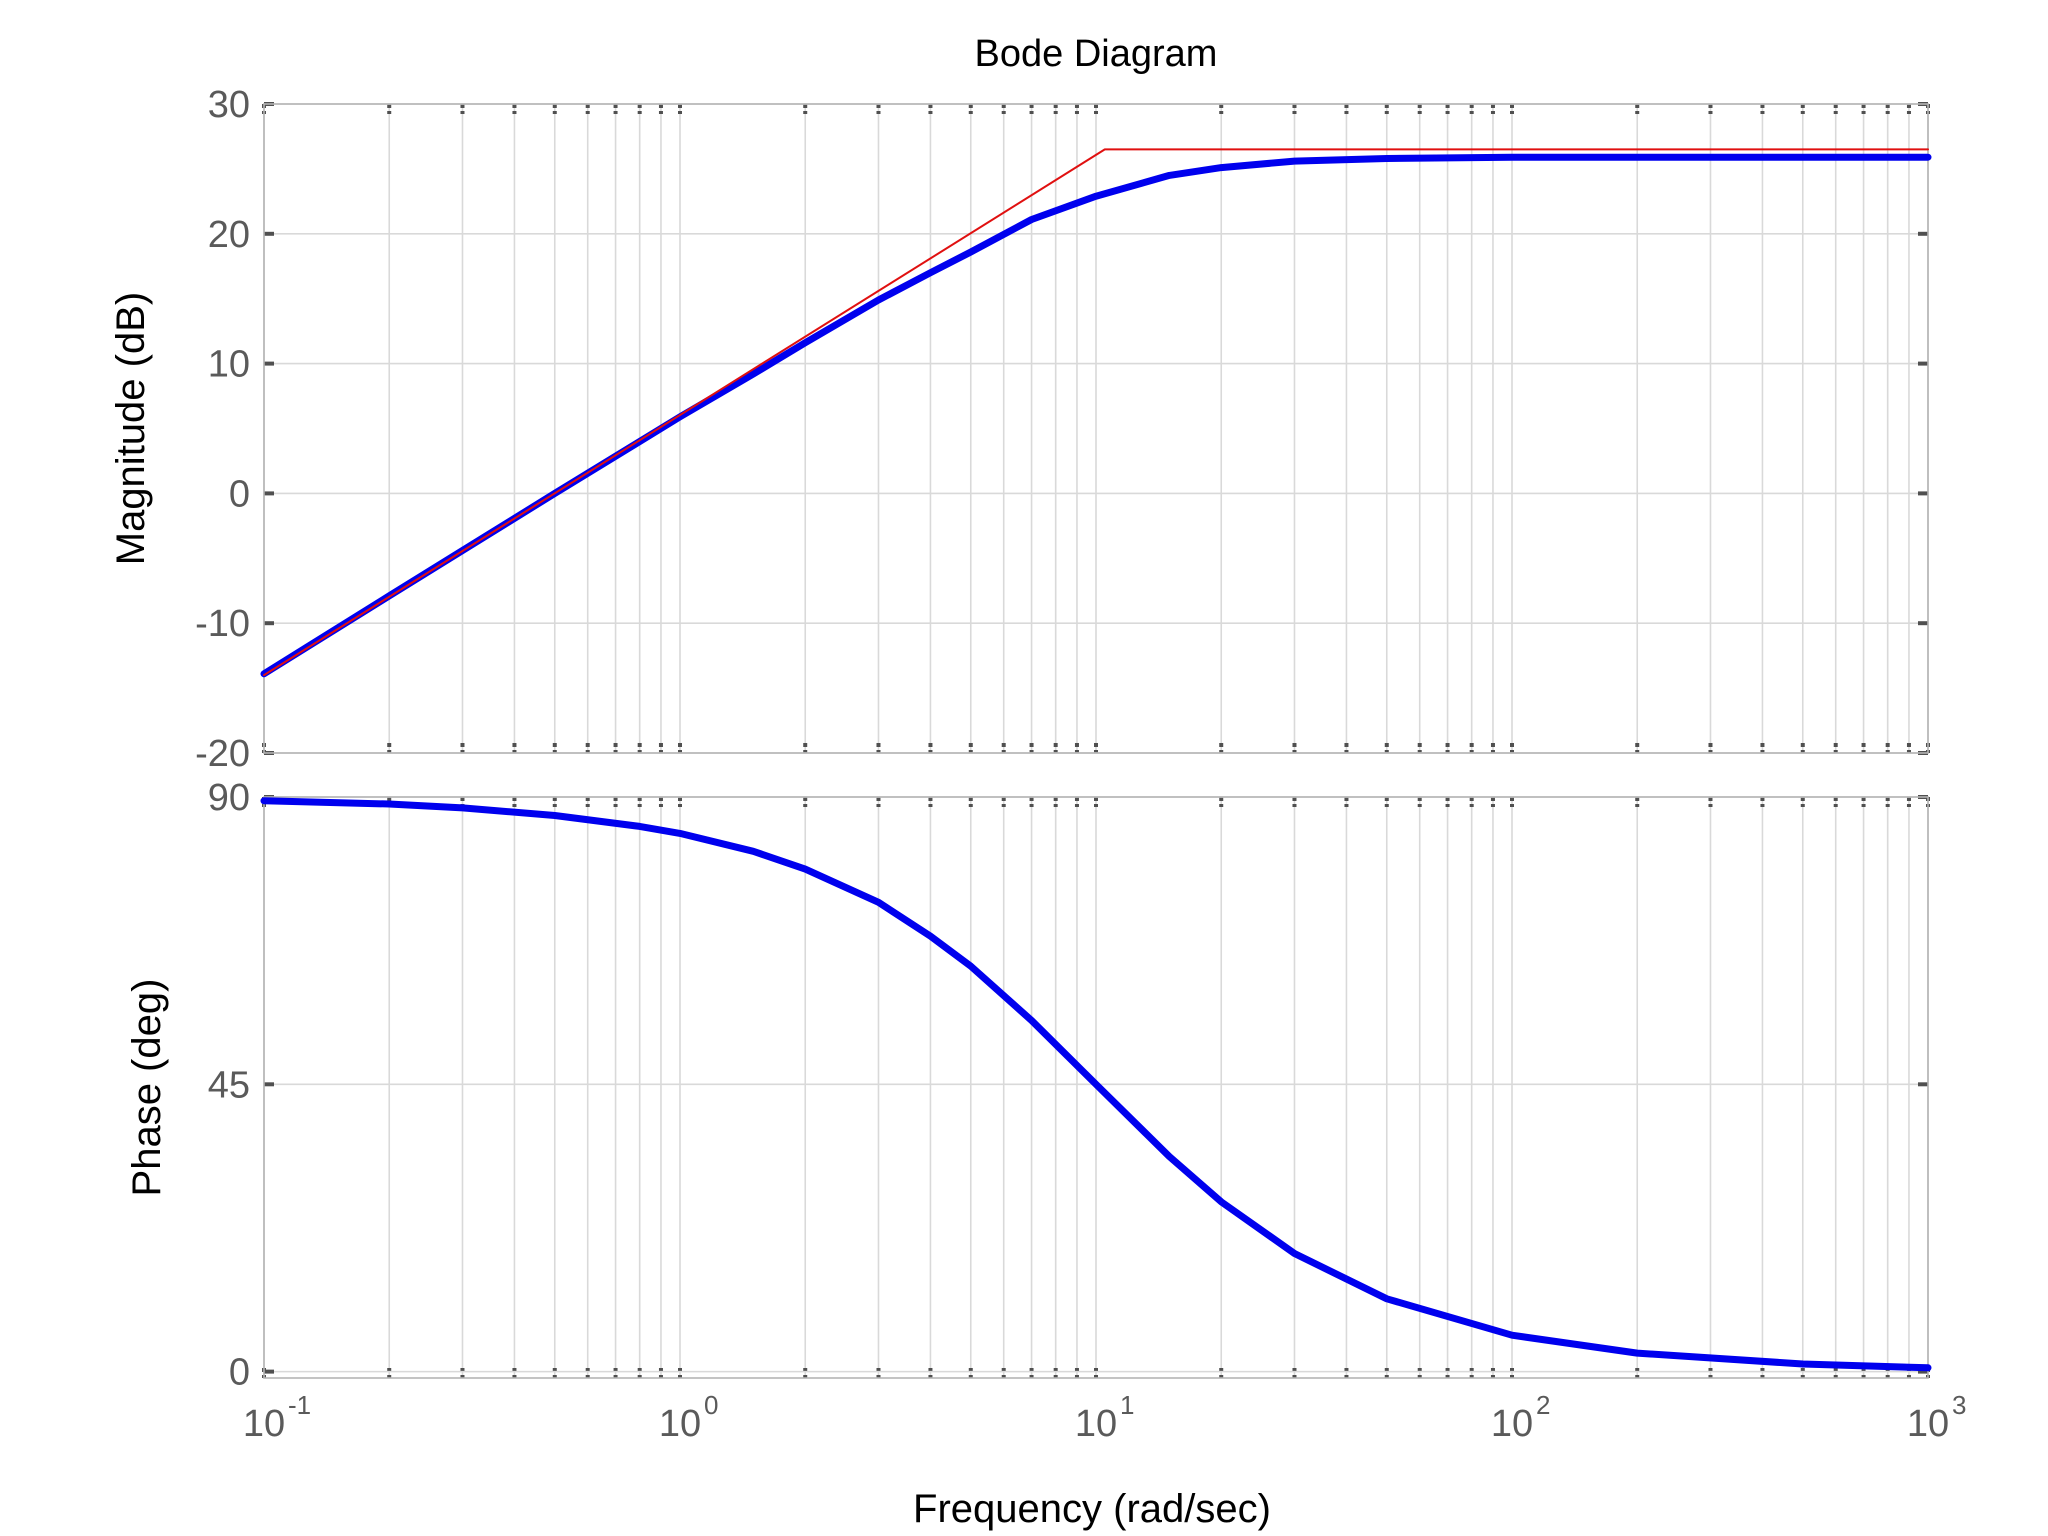  I want to click on y-tick-label: 20, so click(229, 235).